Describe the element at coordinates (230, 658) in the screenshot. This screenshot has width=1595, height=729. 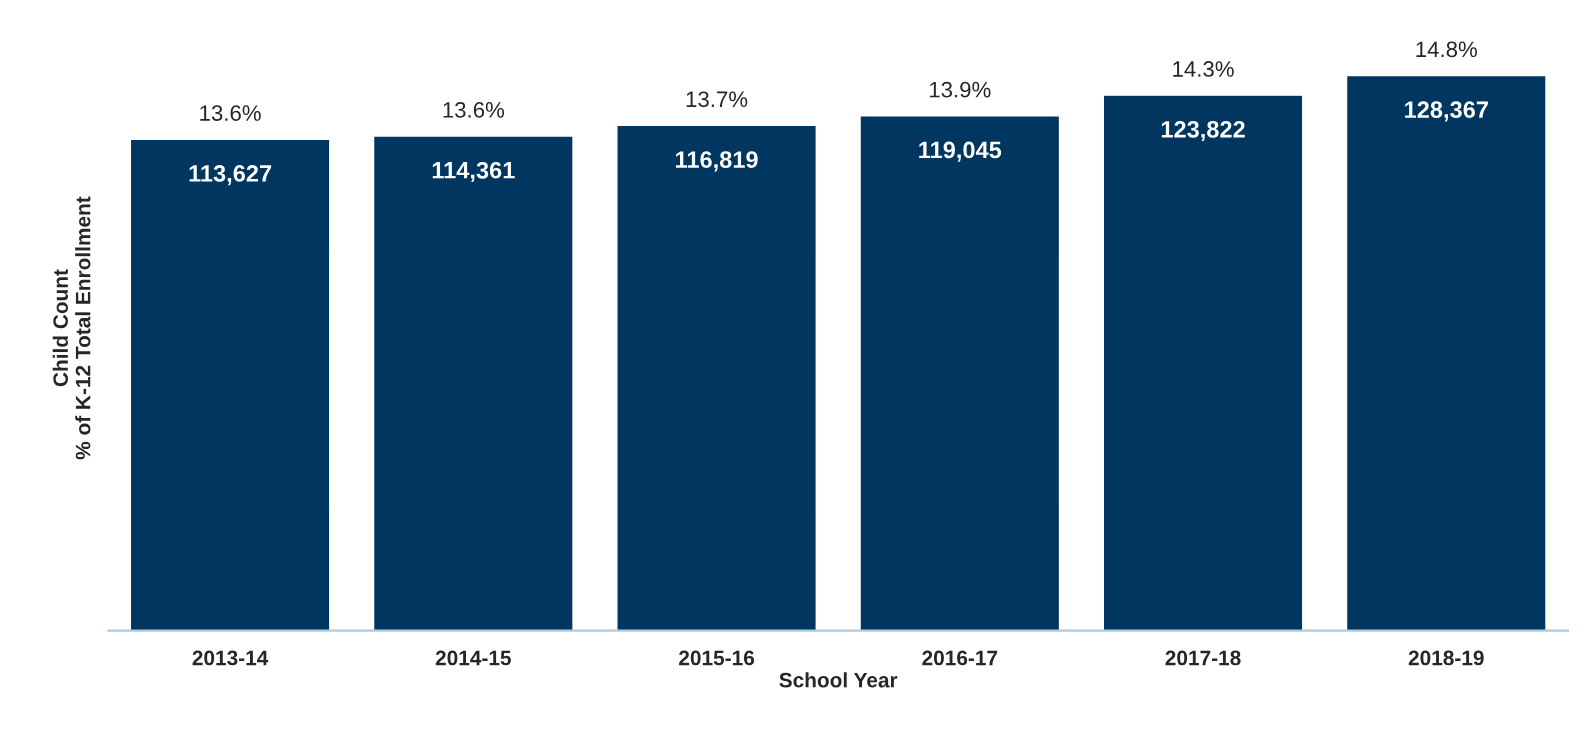
I see `x-tick-label: 2013-14` at that location.